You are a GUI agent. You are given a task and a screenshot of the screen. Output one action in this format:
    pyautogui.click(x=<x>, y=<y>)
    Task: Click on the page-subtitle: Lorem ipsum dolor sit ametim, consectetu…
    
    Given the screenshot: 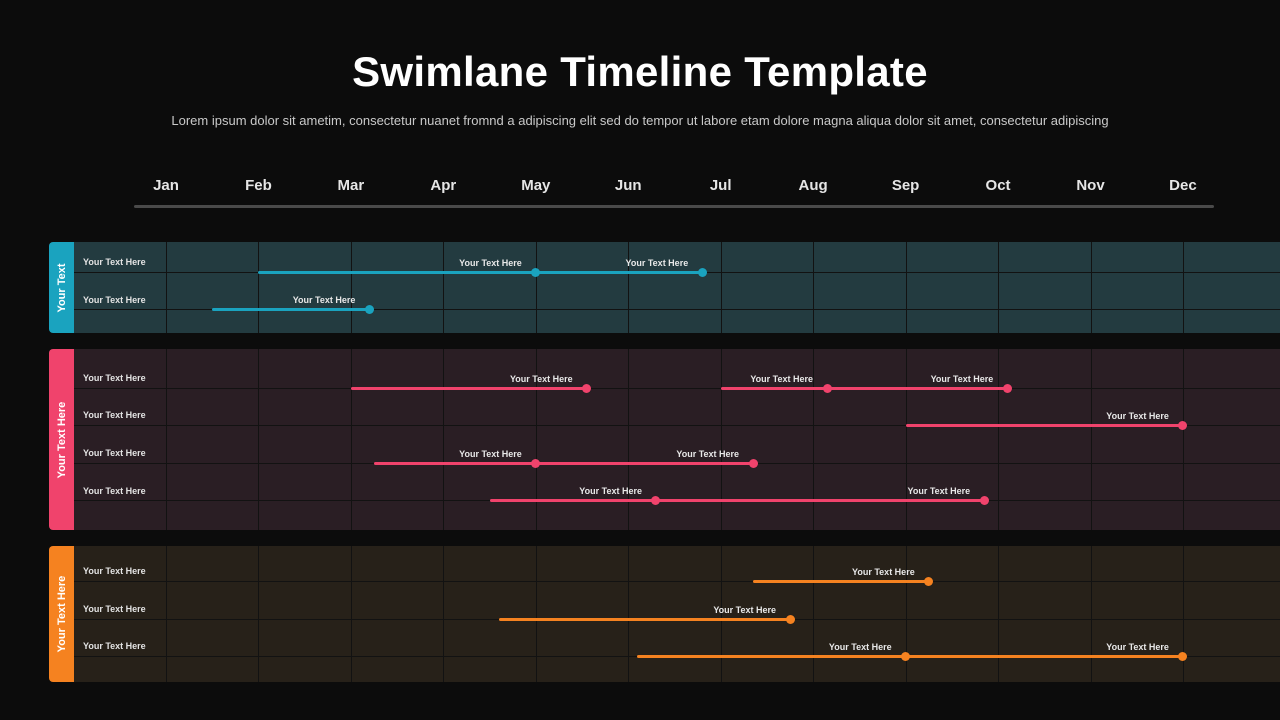 What is the action you would take?
    pyautogui.click(x=640, y=120)
    